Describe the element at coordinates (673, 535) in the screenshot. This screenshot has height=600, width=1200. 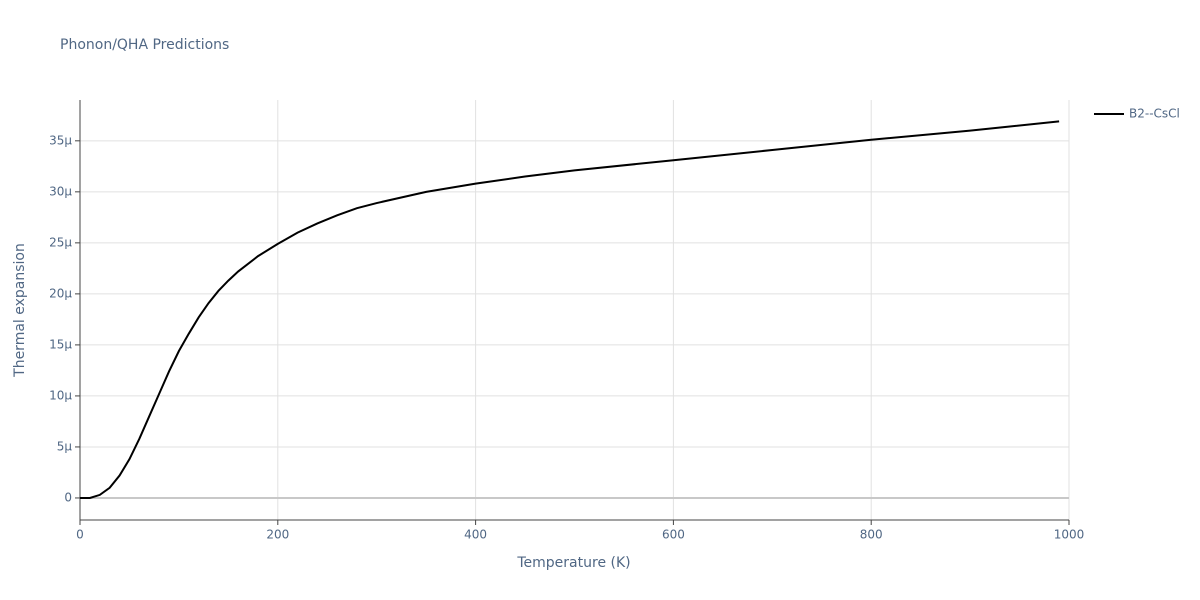
I see `x-tick-label: 600` at that location.